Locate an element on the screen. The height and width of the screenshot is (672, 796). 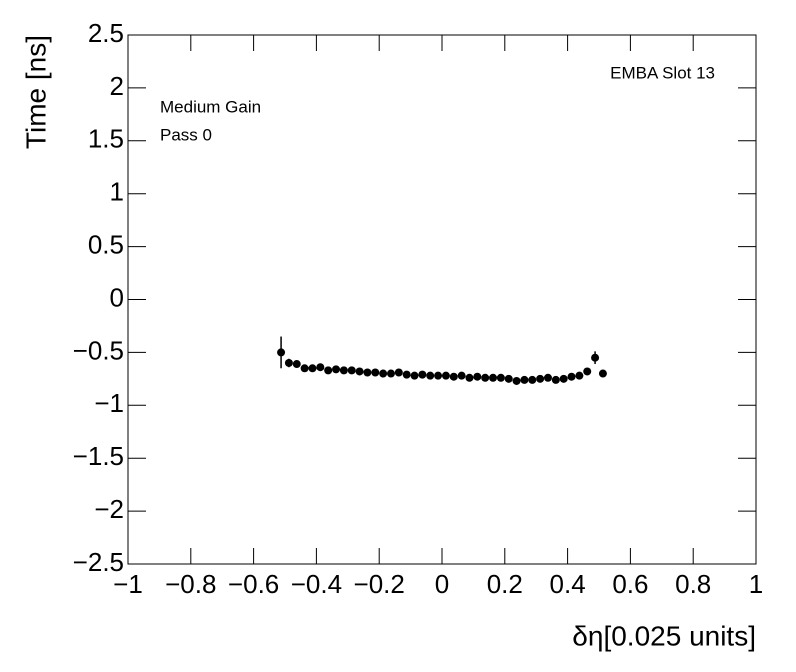
y-tick-label: −1 is located at coordinates (109, 403).